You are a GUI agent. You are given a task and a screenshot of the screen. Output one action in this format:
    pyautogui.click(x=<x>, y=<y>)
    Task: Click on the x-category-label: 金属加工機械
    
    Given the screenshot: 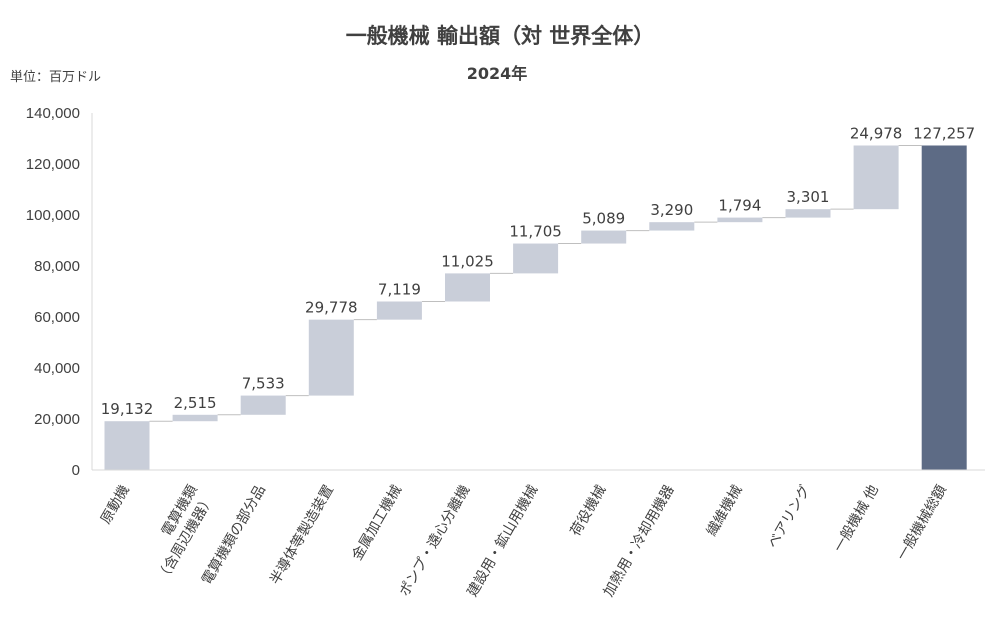 What is the action you would take?
    pyautogui.click(x=377, y=523)
    